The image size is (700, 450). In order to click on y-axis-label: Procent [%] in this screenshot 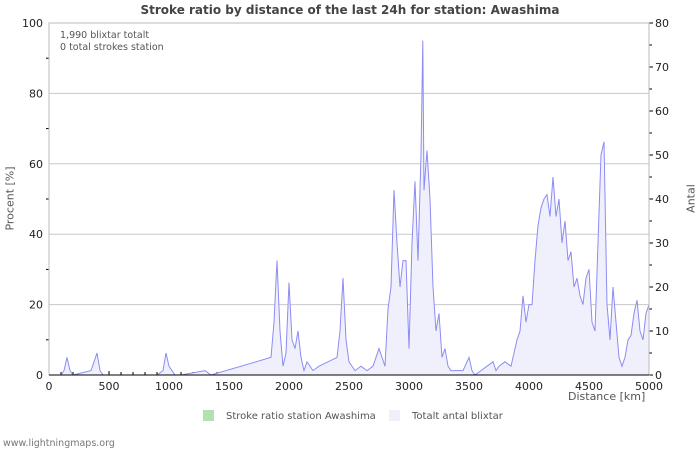, I will do `click(10, 198)`.